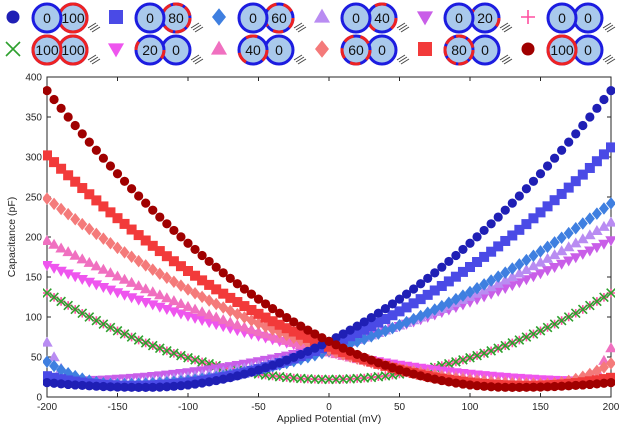  I want to click on legend-membrane-label: 40, so click(253, 50).